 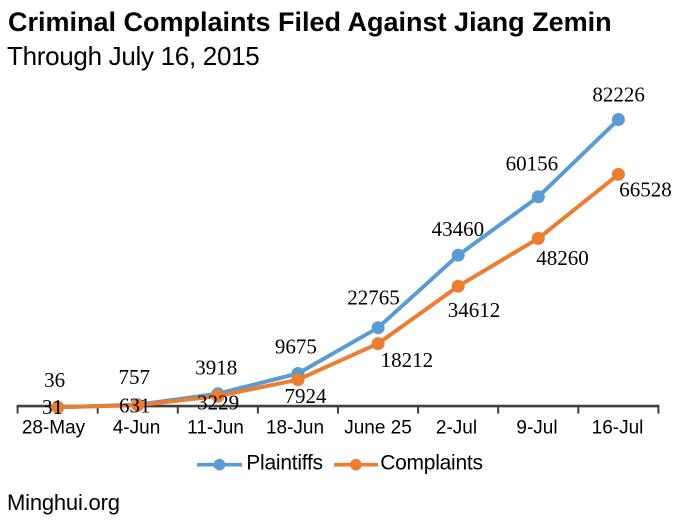 What do you see at coordinates (458, 229) in the screenshot?
I see `svg-text: 43460` at bounding box center [458, 229].